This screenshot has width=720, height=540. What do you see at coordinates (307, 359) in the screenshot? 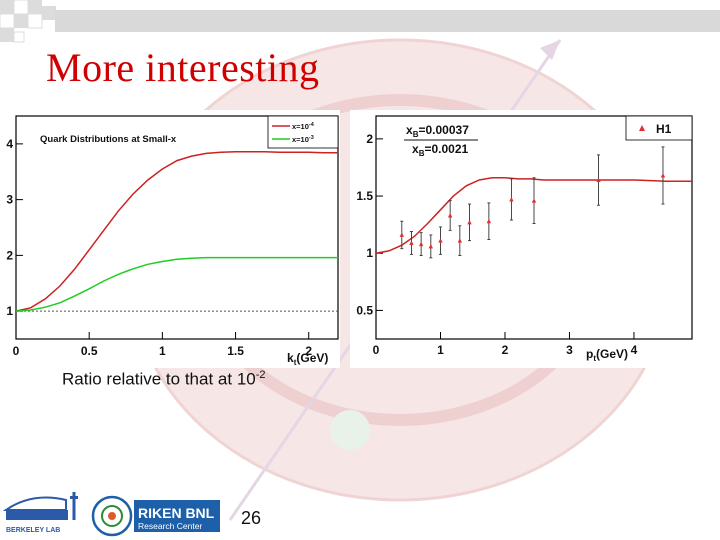
I see `x-axis-label: kt(GeV)` at bounding box center [307, 359].